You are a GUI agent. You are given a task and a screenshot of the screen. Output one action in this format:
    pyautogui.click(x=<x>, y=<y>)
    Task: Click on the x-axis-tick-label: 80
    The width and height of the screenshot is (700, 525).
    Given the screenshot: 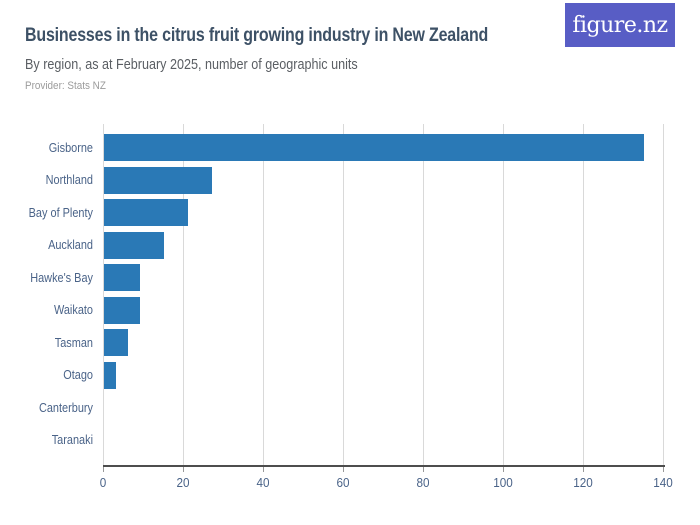 What is the action you would take?
    pyautogui.click(x=423, y=482)
    